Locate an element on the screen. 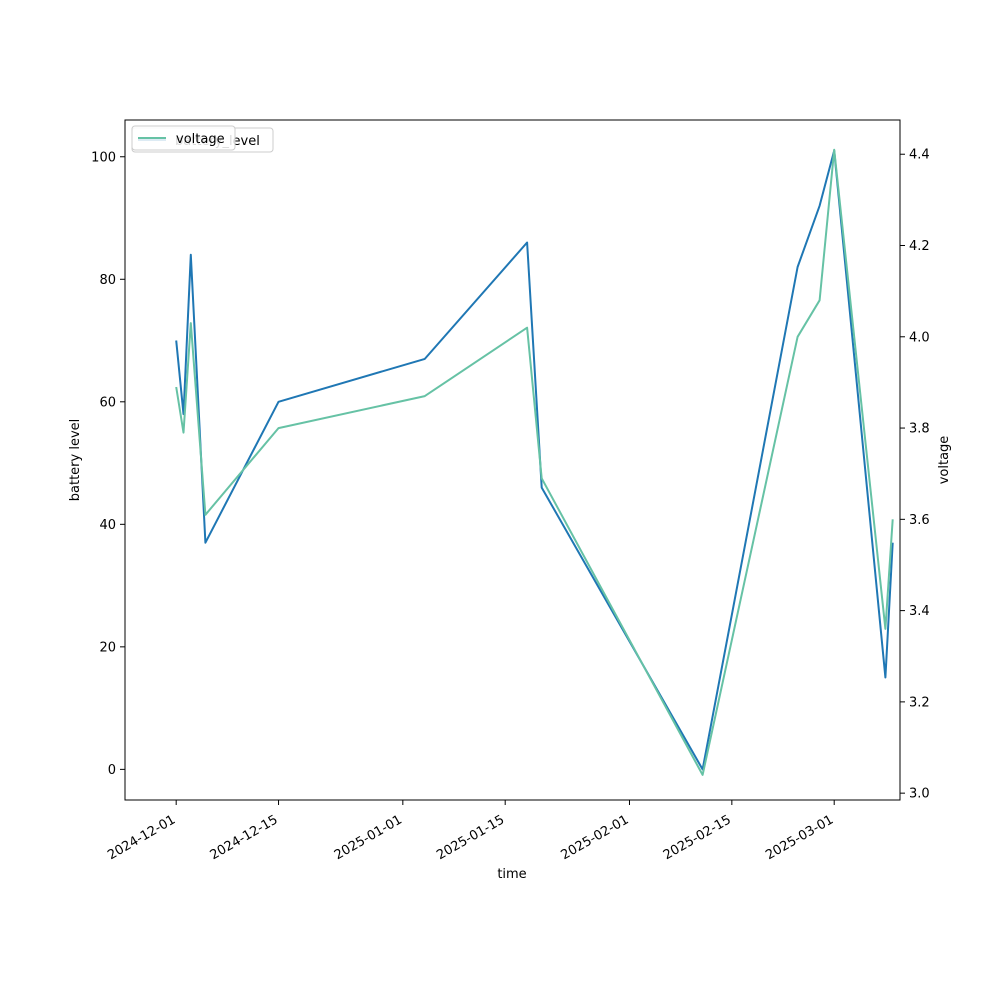 The image size is (1000, 1004). y-right-tick-label: 3.0 is located at coordinates (919, 794).